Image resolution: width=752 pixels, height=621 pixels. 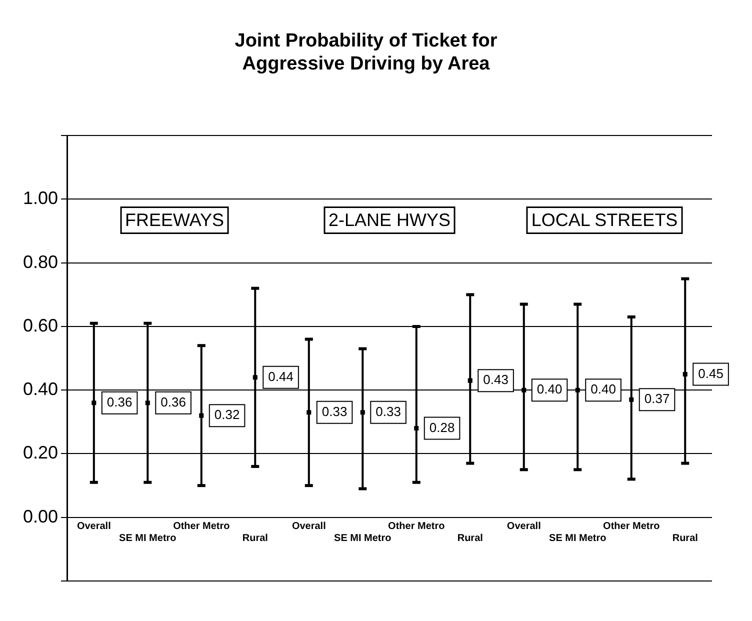 I want to click on chart-title: Joint Probability of Ticket for Aggressive Driving by Area, so click(x=366, y=52).